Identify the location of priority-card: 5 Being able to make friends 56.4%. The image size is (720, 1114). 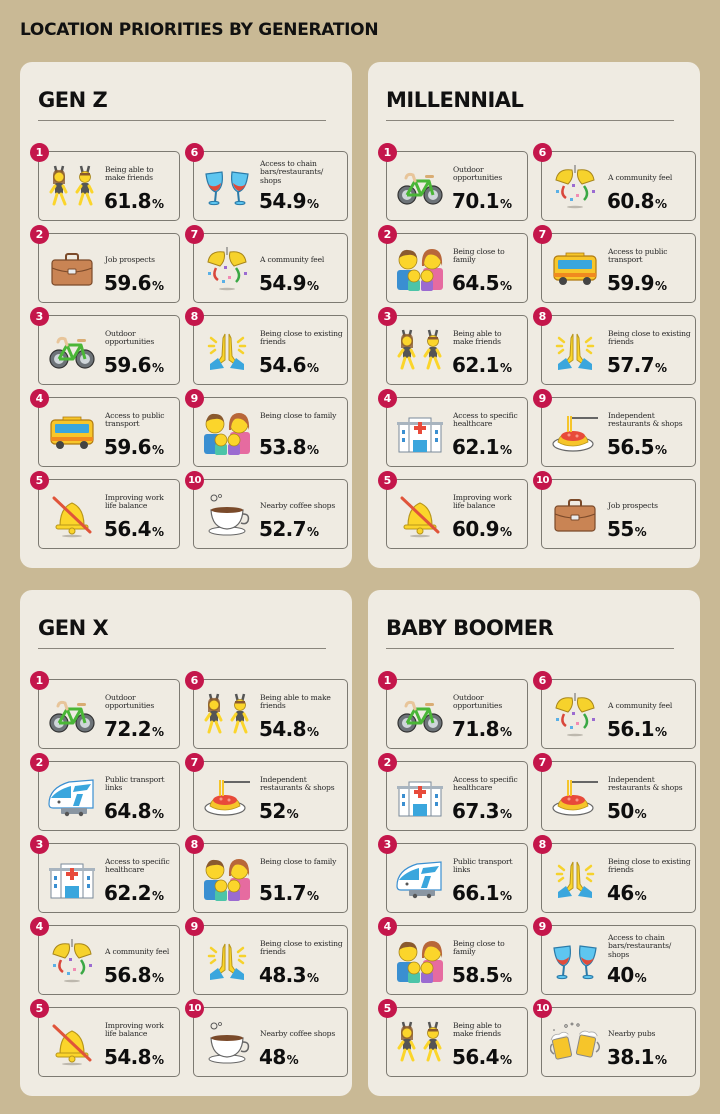
(453, 1038).